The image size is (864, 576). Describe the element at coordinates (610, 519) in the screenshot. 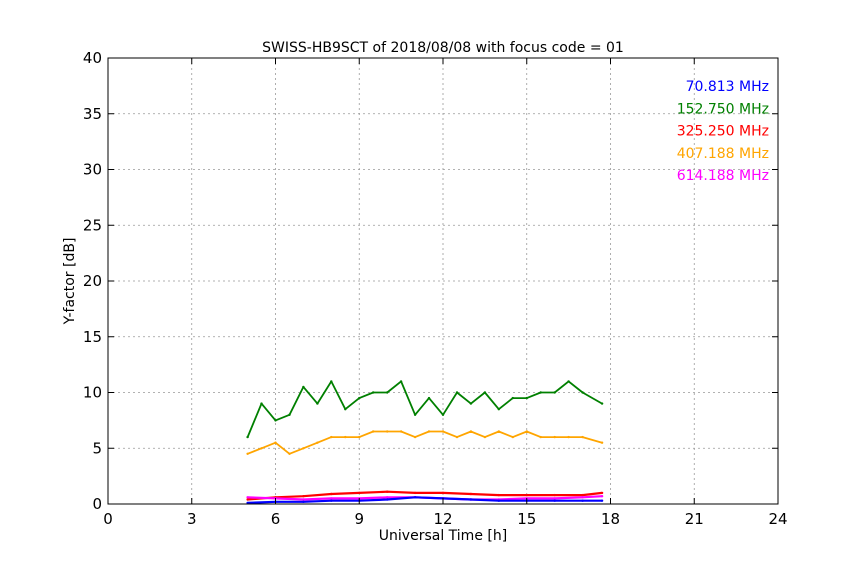

I see `x-tick-label: 18` at that location.